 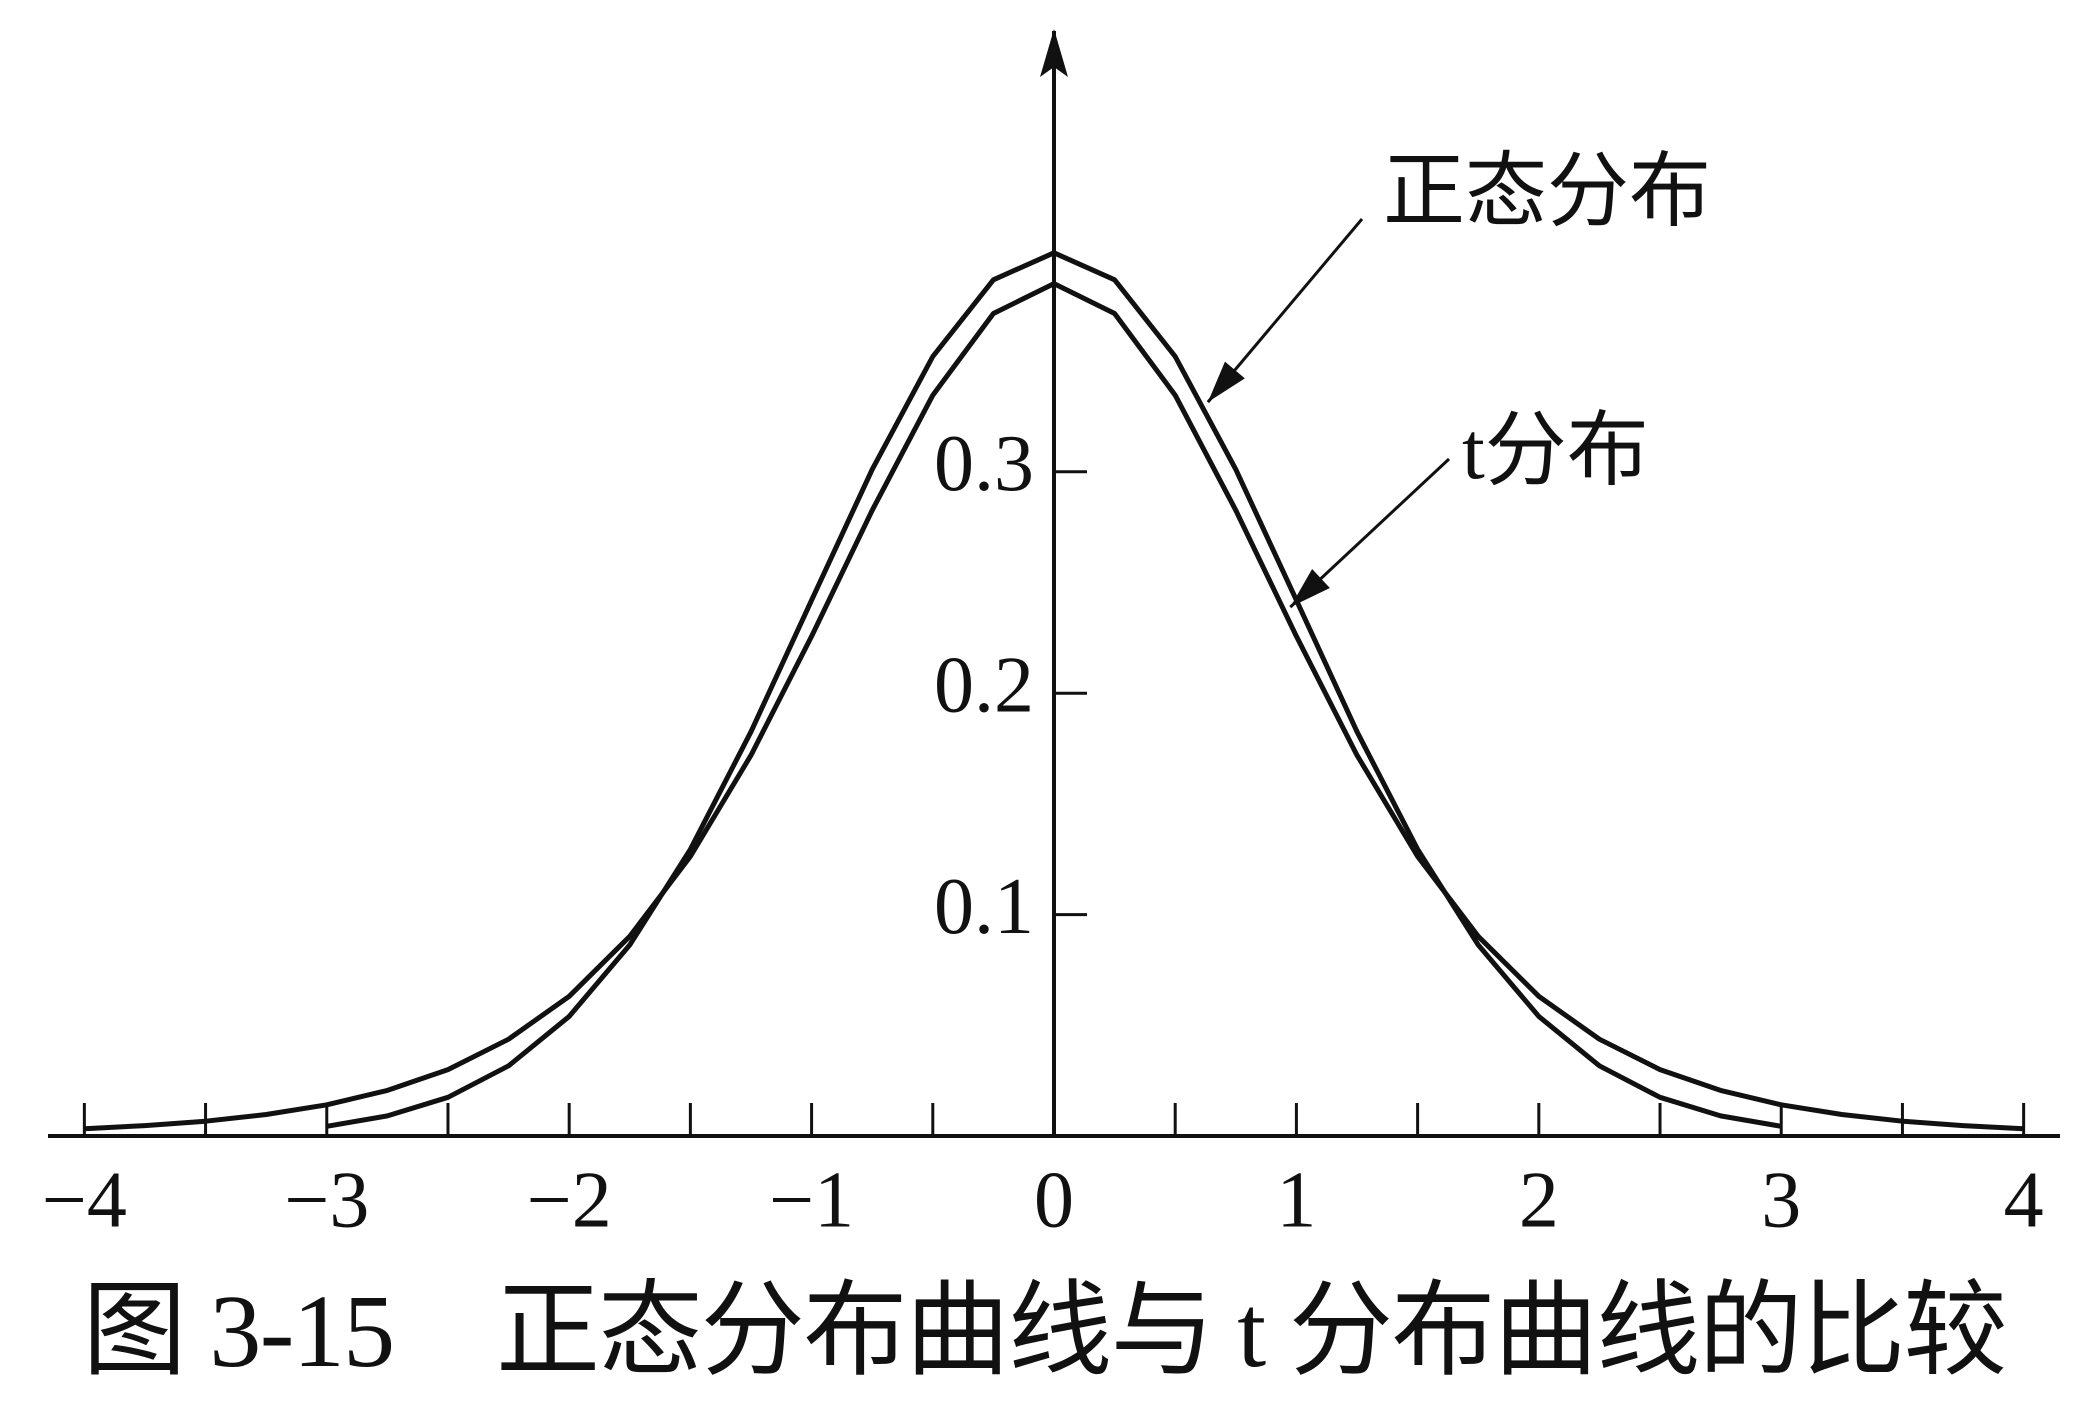 I want to click on x-tick-label: −4, so click(x=84, y=1200).